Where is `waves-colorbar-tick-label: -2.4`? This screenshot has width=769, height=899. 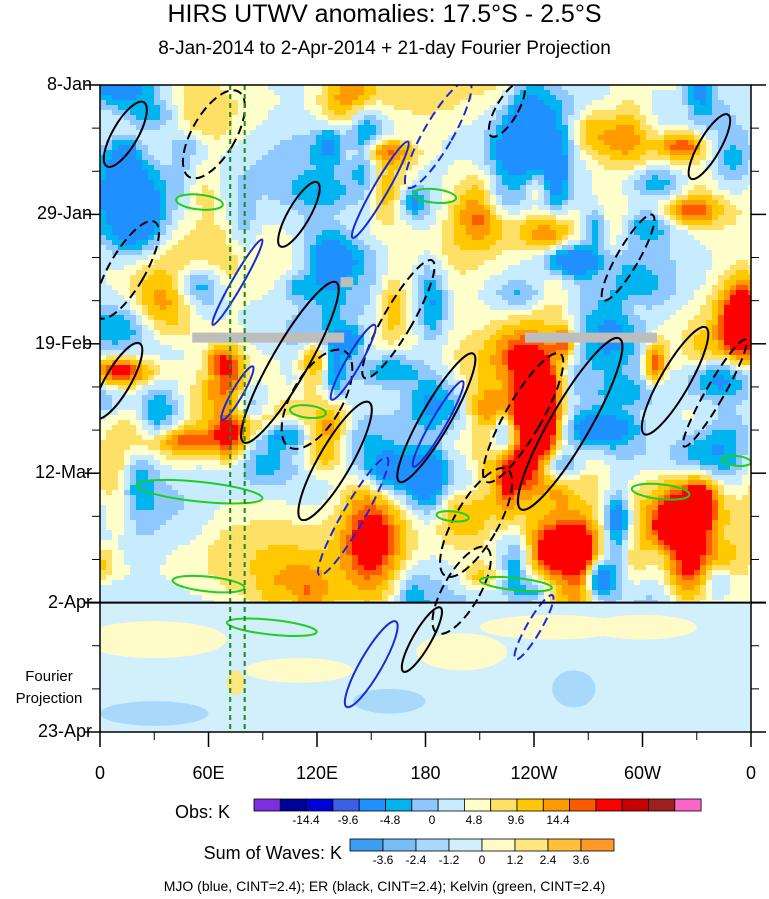 waves-colorbar-tick-label: -2.4 is located at coordinates (416, 860).